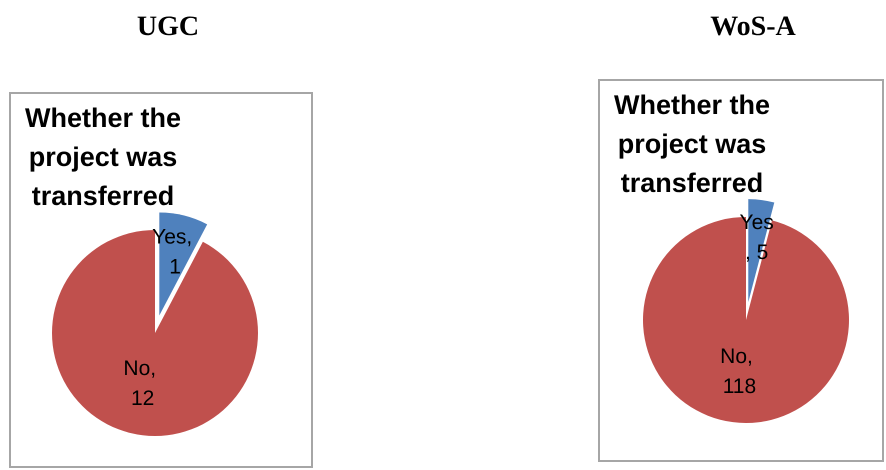  I want to click on data-label: No, 118, so click(739, 371).